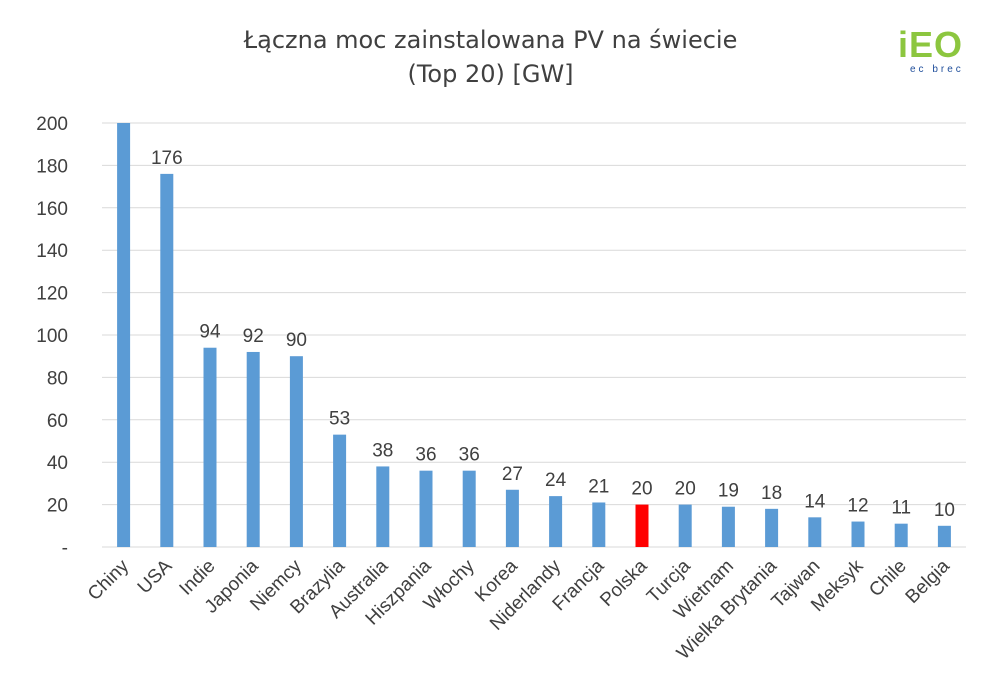  I want to click on chart-subtitle: (Top 20) [GW], so click(490, 74).